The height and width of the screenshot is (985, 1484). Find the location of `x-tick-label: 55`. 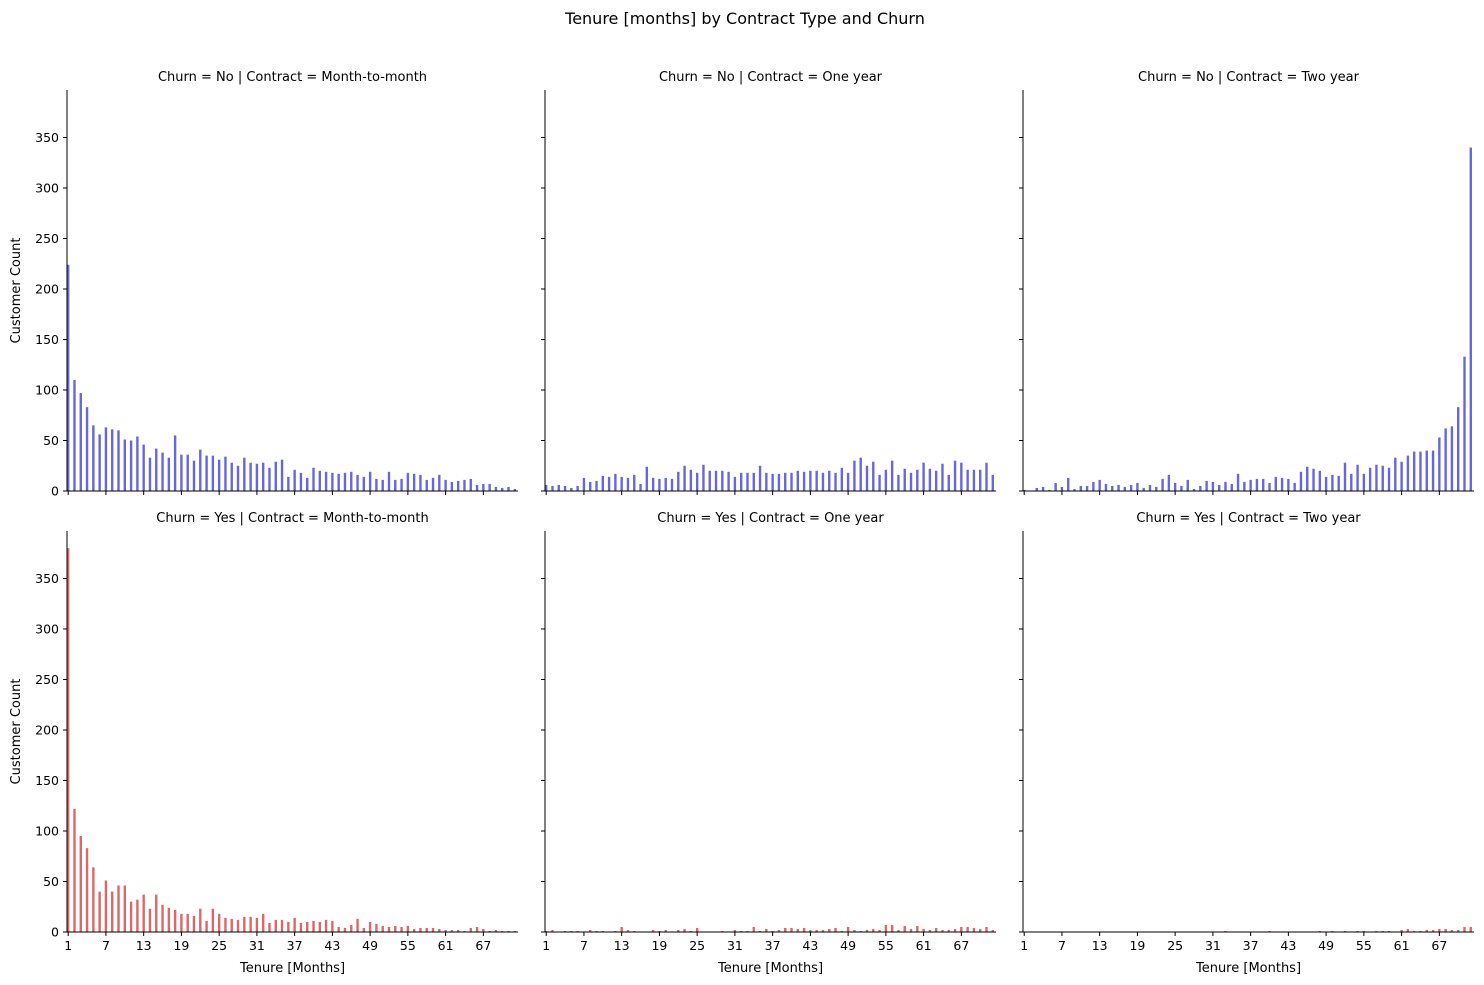

x-tick-label: 55 is located at coordinates (886, 945).